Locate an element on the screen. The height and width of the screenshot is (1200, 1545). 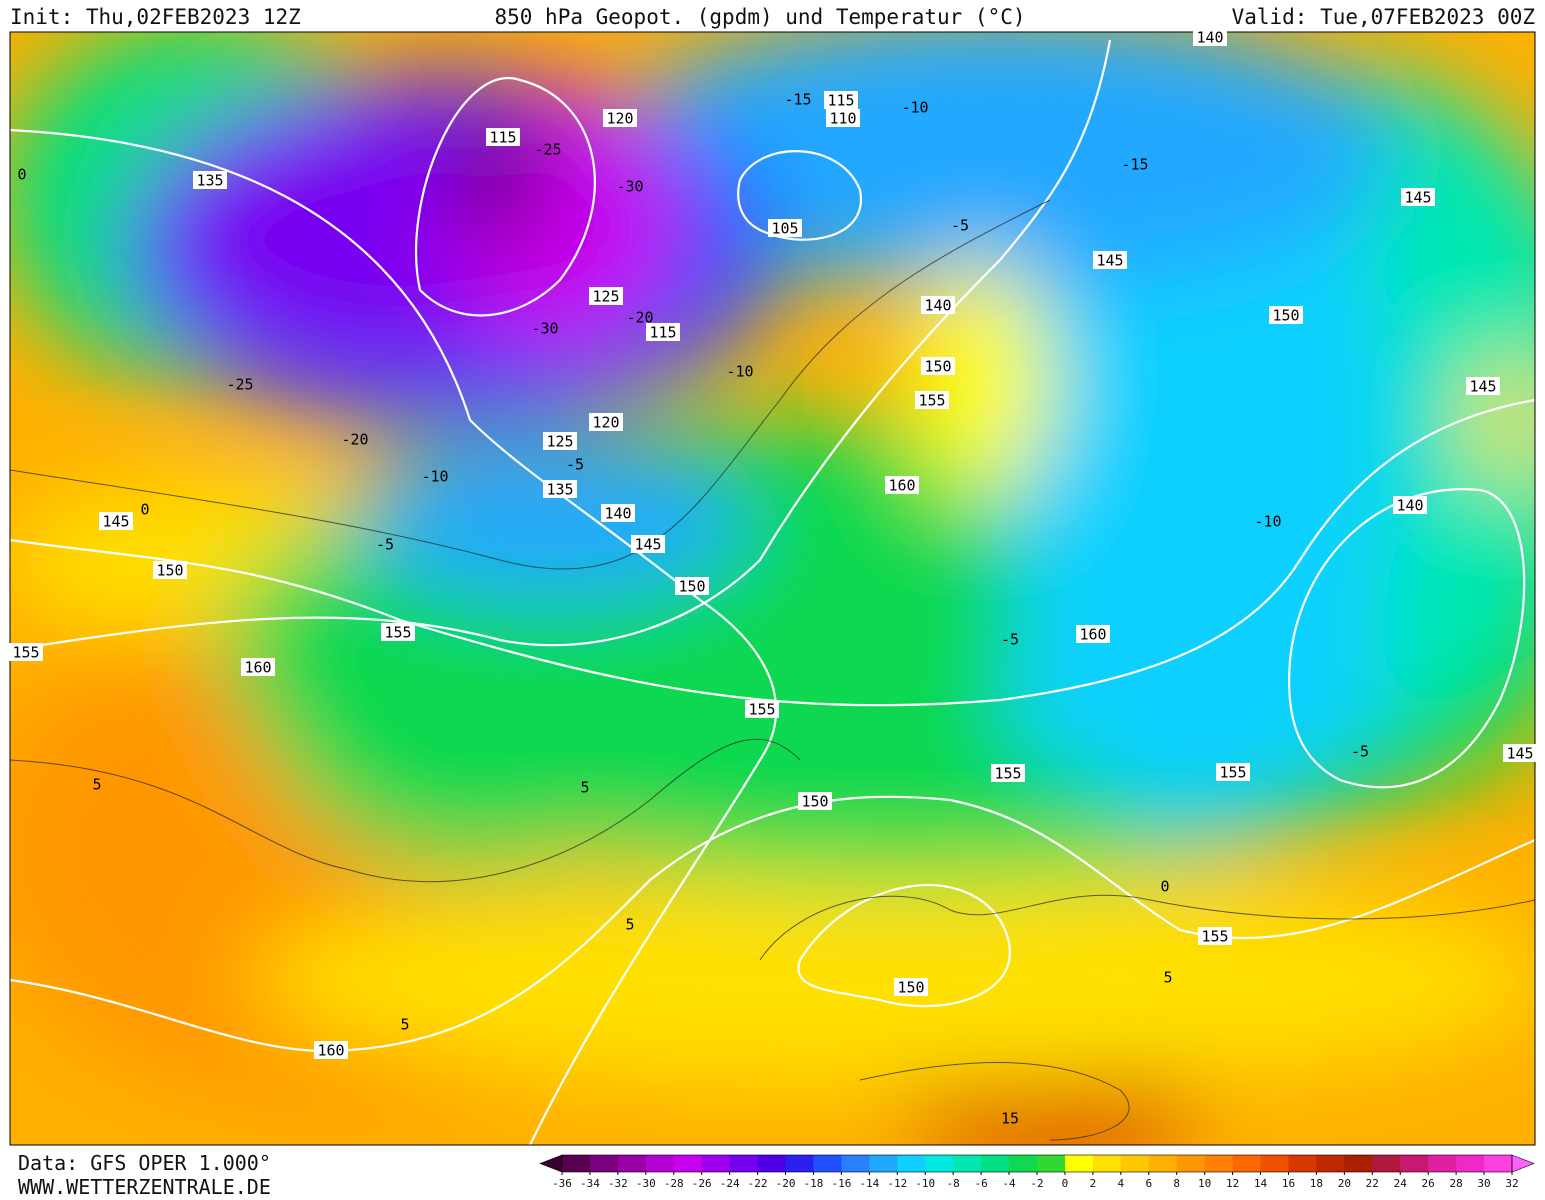
colorbar-tick-label: 6 is located at coordinates (1148, 1183).